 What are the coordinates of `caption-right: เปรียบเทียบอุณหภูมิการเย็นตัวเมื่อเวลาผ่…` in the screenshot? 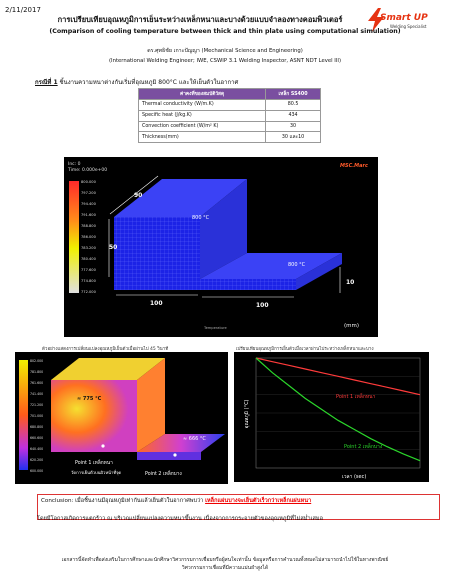 It's located at (305, 349).